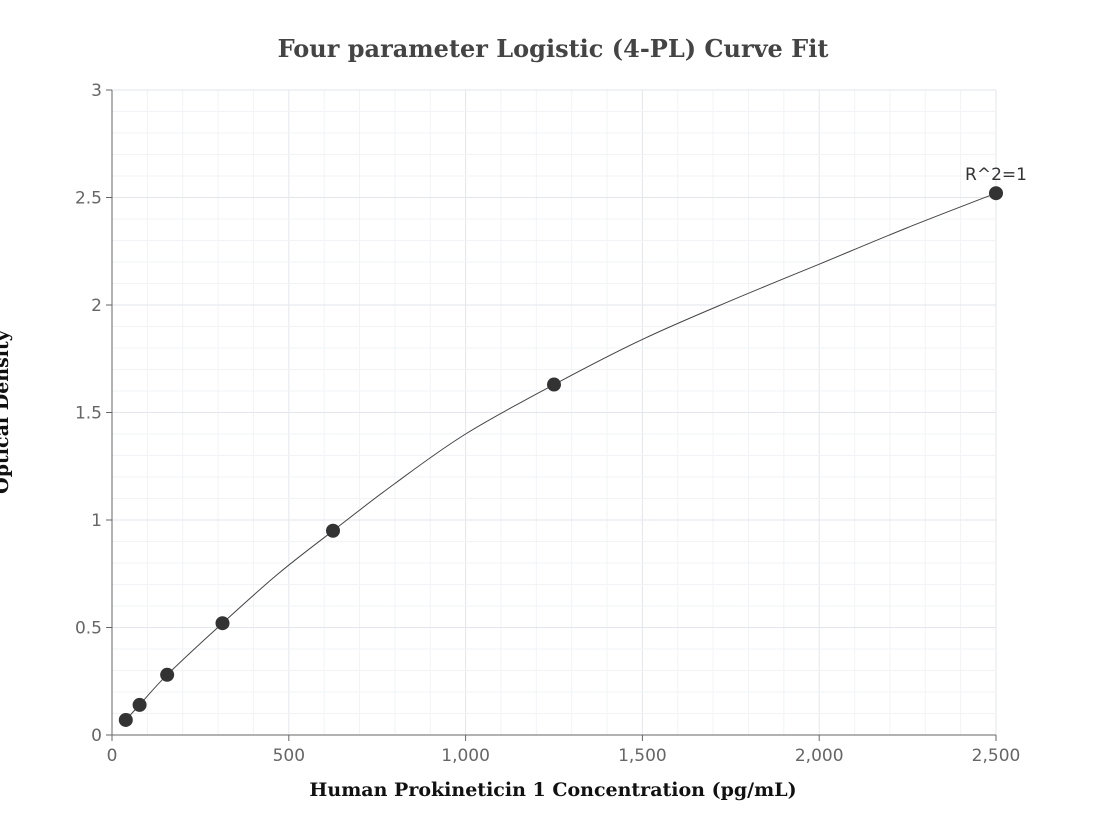 The width and height of the screenshot is (1107, 840). Describe the element at coordinates (88, 629) in the screenshot. I see `y-tick-label: 0.5` at that location.